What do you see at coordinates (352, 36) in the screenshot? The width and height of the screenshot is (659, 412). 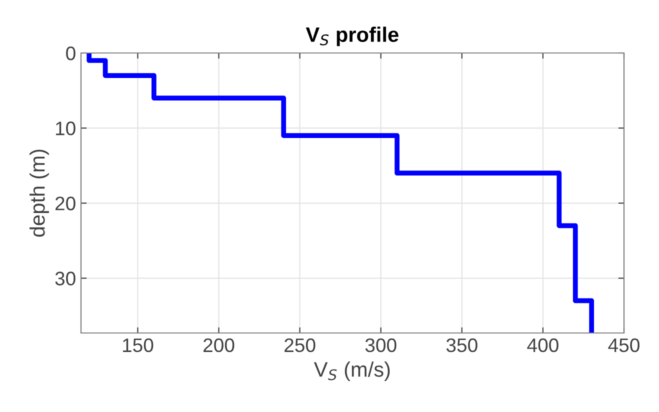 I see `chart-title: V$_{S}$ profile` at bounding box center [352, 36].